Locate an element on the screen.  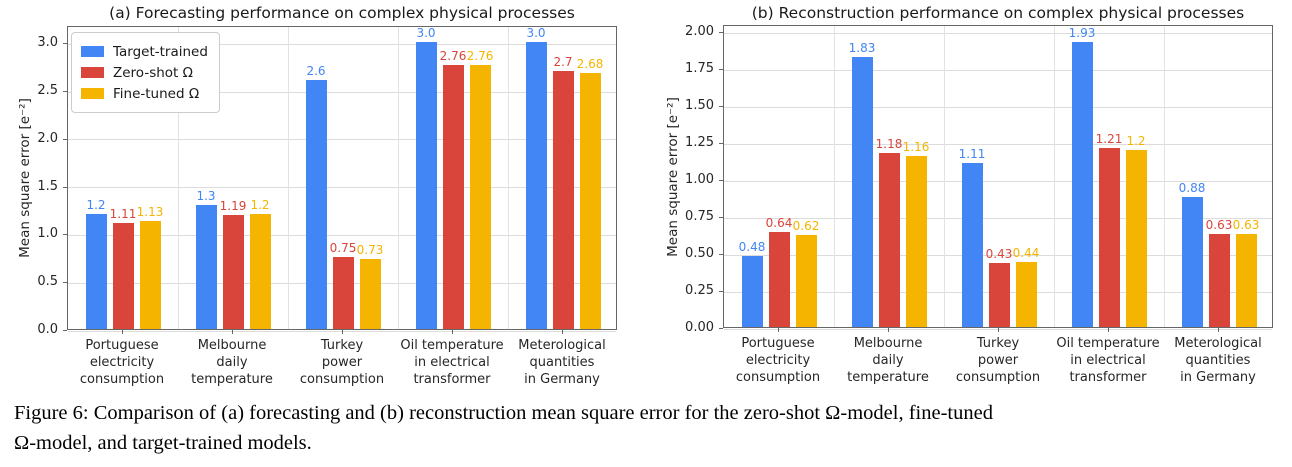
bar-value-label: 1.18 is located at coordinates (889, 143).